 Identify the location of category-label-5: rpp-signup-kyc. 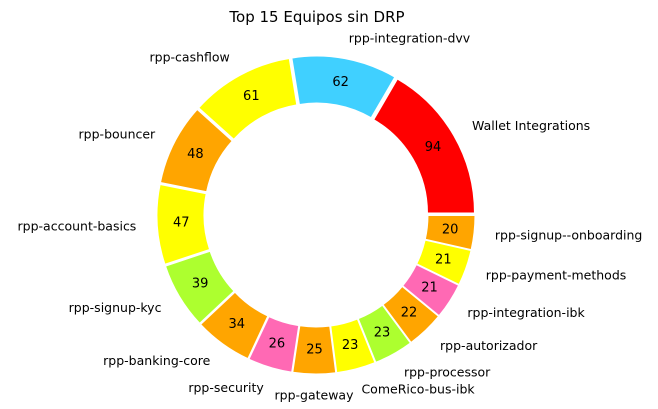
(115, 307).